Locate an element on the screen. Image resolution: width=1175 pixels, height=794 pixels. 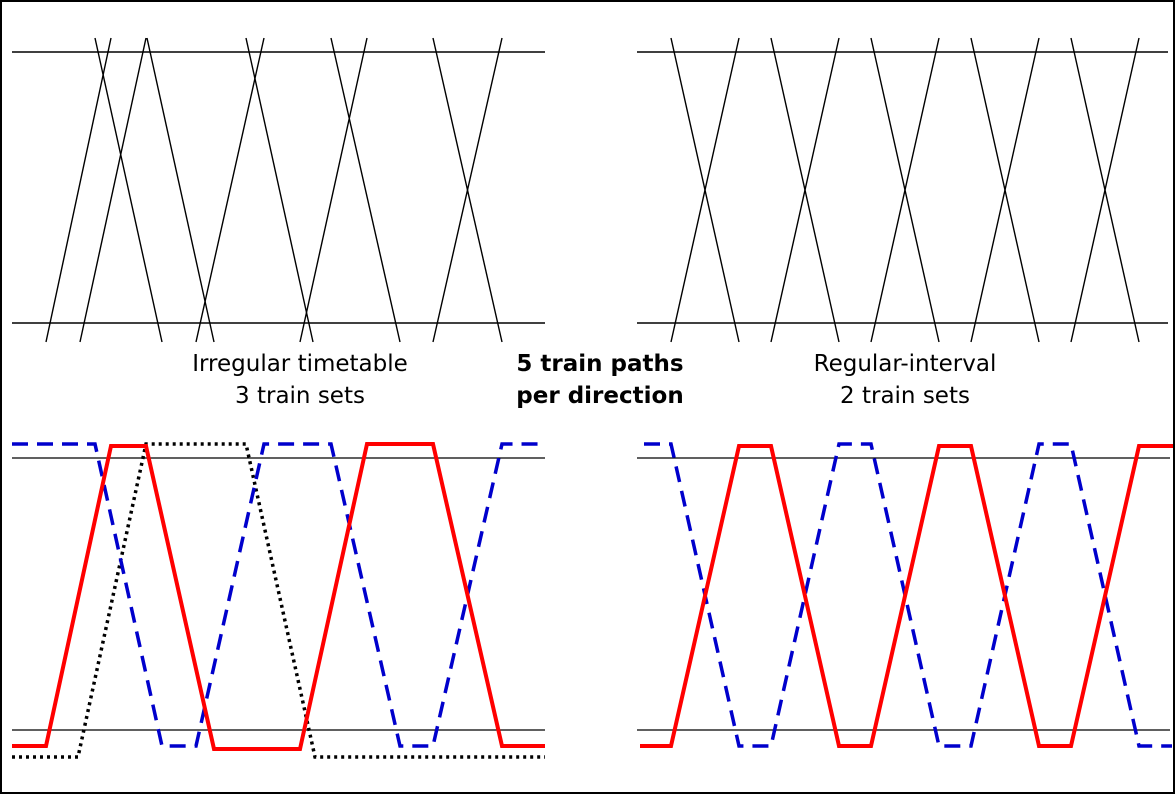
irregular-sets: 3 train sets is located at coordinates (300, 396).